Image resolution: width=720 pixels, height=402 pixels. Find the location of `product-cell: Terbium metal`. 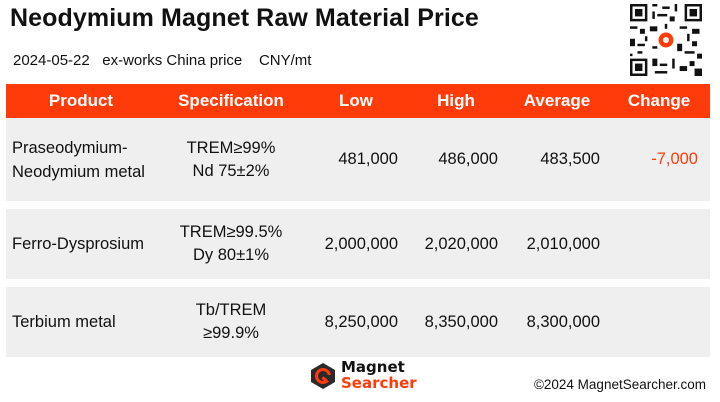

product-cell: Terbium metal is located at coordinates (81, 322).